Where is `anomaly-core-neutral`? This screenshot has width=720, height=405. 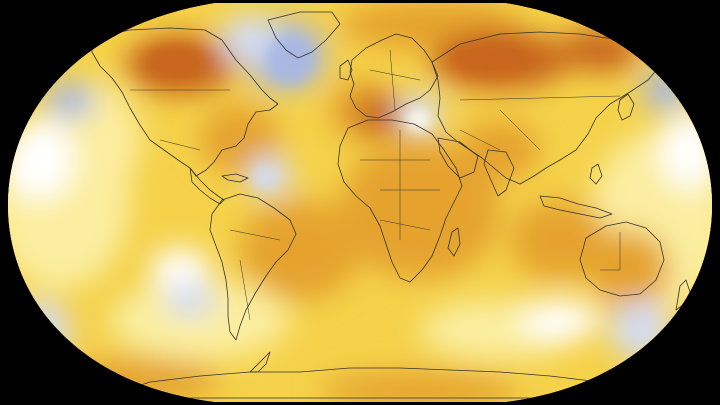 anomaly-core-neutral is located at coordinates (418, 120).